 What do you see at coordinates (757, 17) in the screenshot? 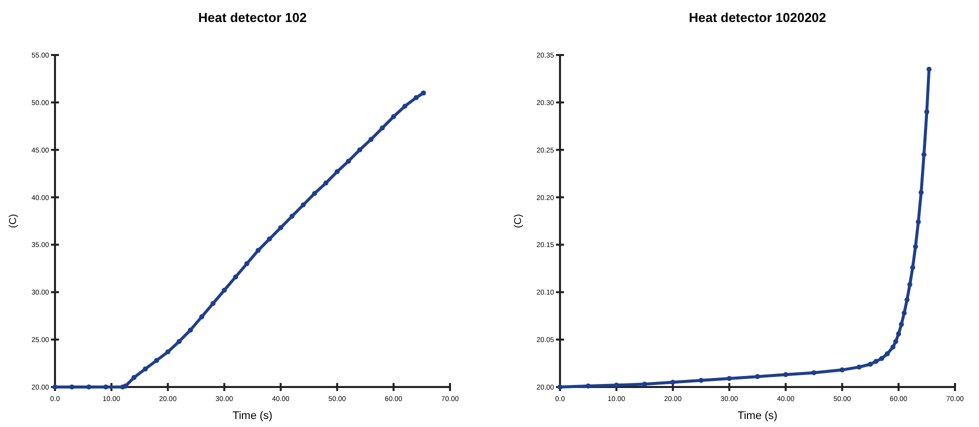
I see `chart-title: Heat detector 1020202` at bounding box center [757, 17].